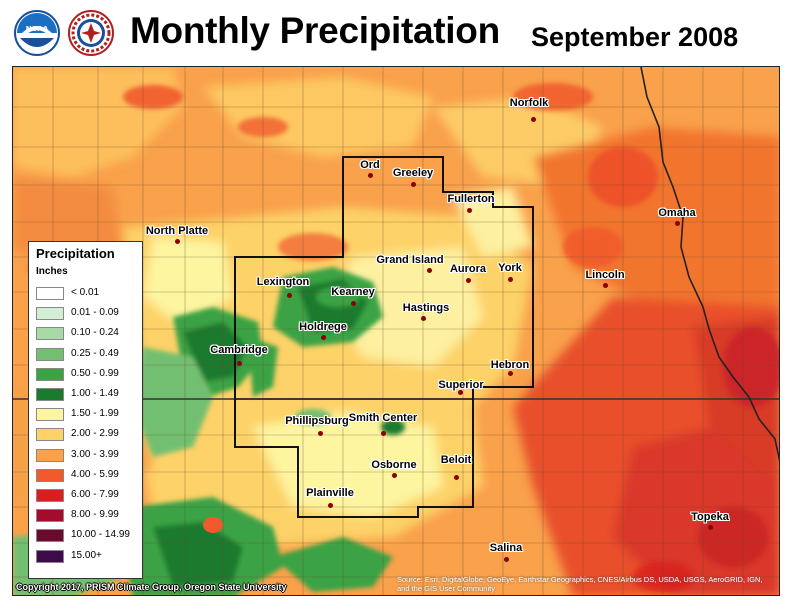 Image resolution: width=792 pixels, height=612 pixels. I want to click on city-label-cambridge: Cambridge, so click(239, 350).